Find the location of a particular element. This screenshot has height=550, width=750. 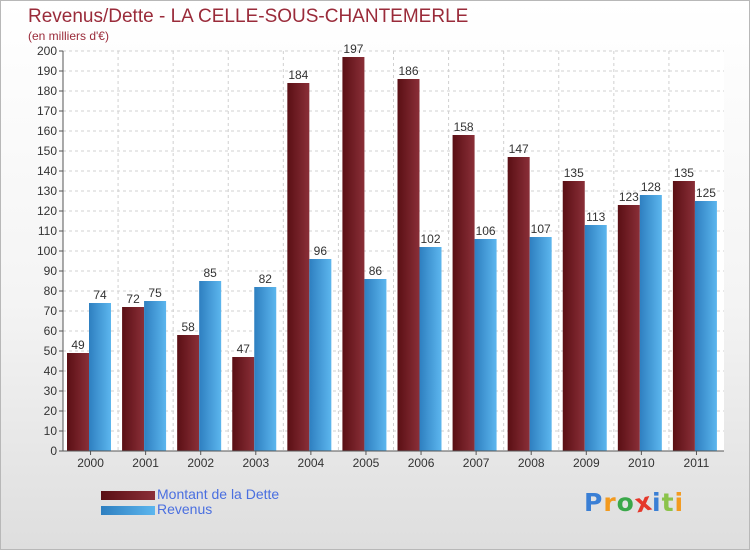

x-tick-label: 2007 is located at coordinates (476, 463).